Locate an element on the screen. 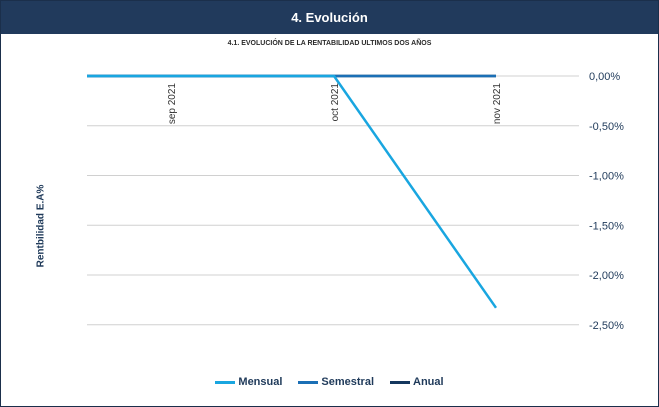 The image size is (659, 407). y-tick-label: 0,00% is located at coordinates (604, 77).